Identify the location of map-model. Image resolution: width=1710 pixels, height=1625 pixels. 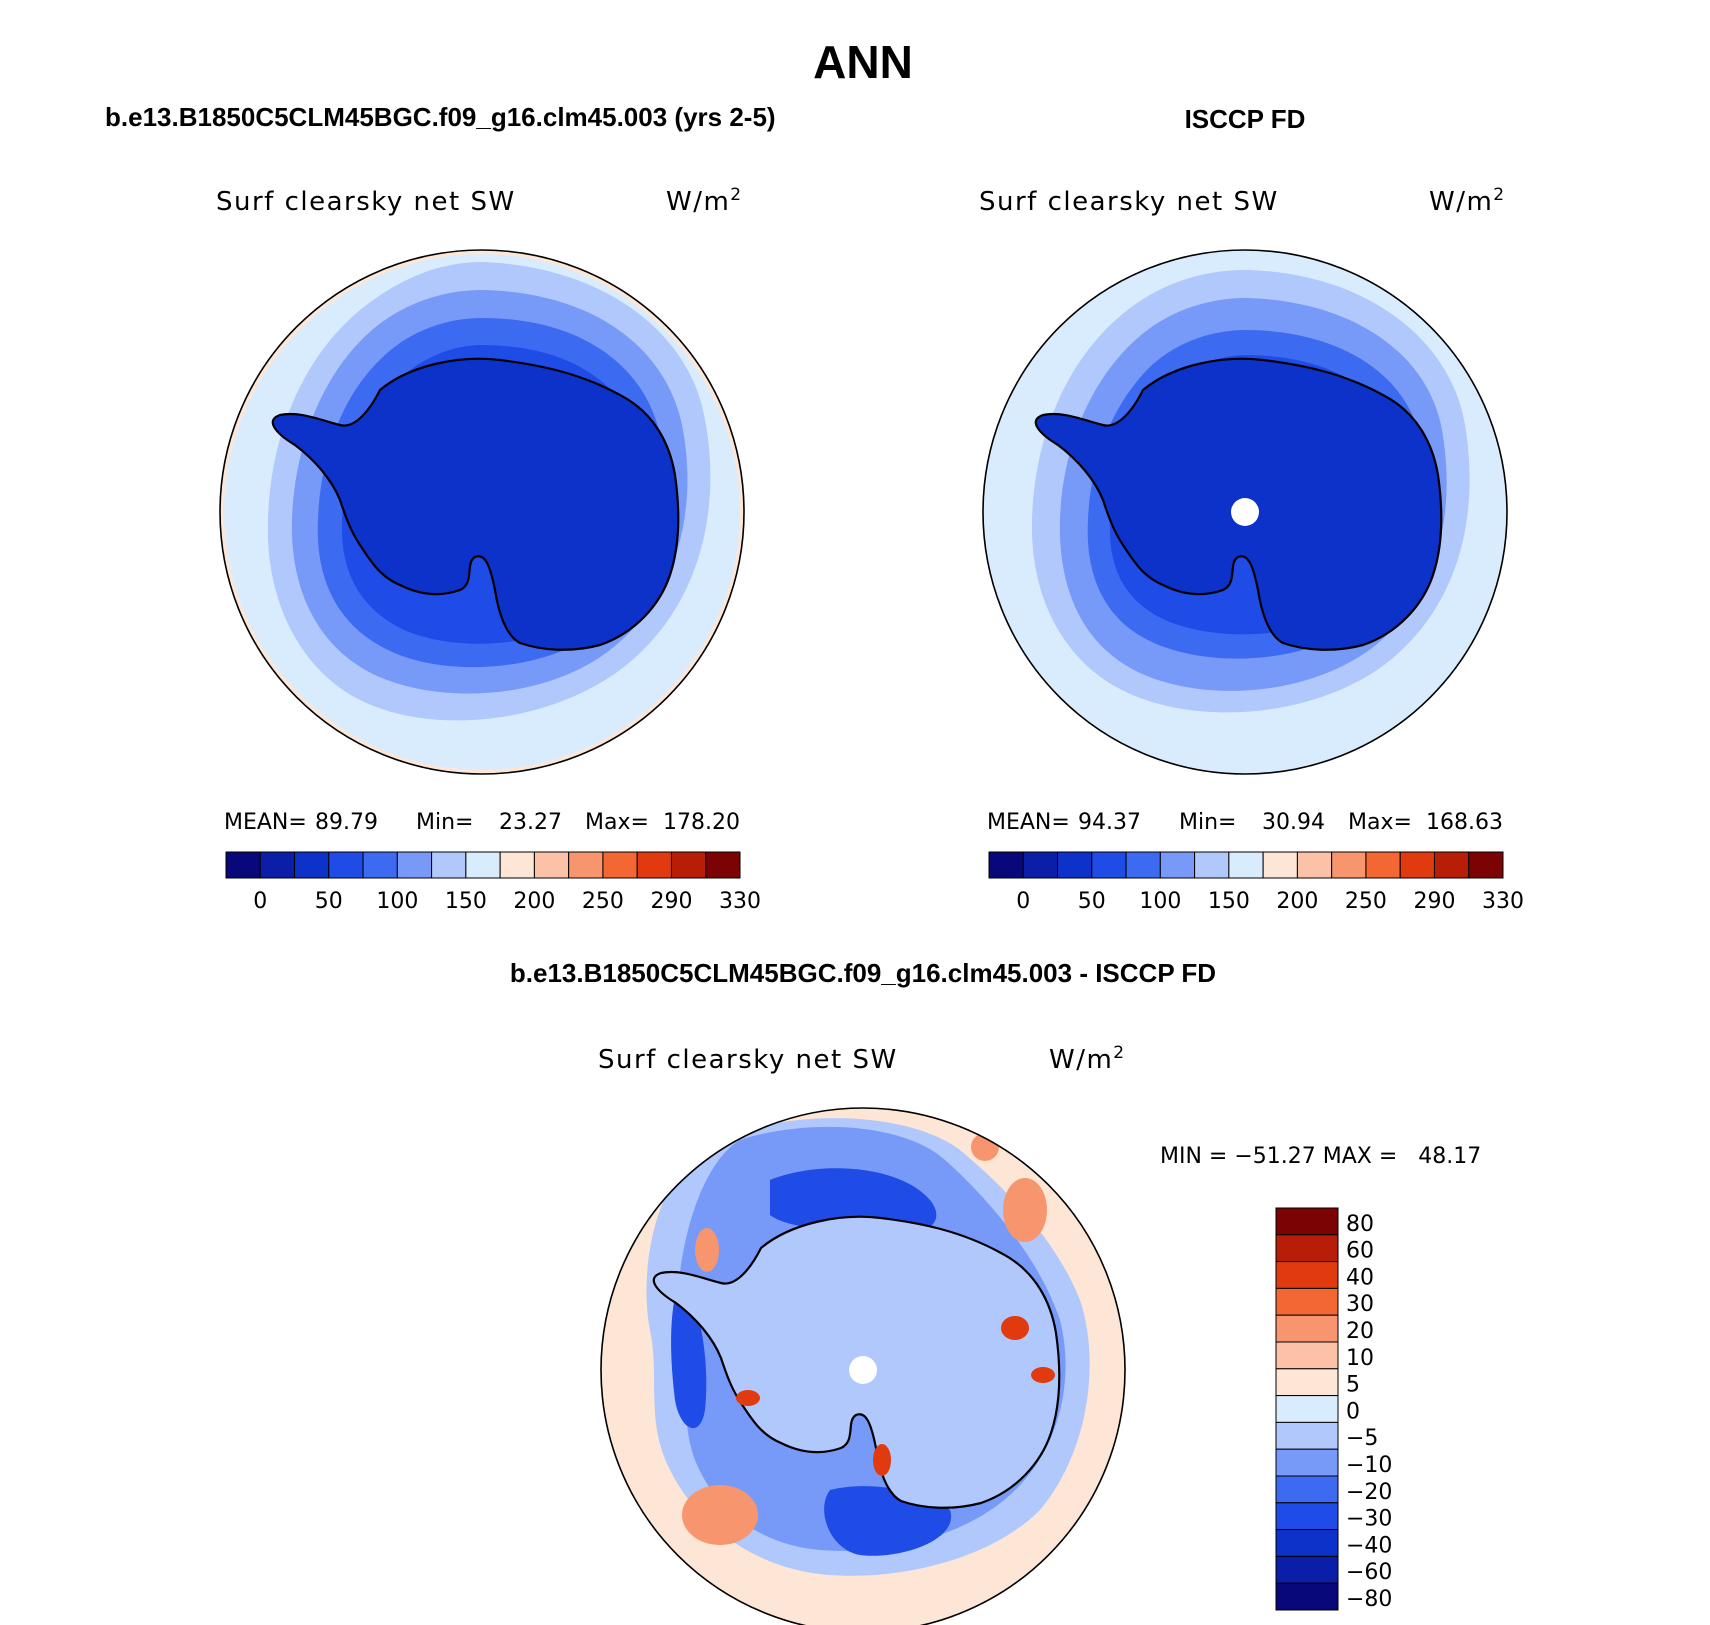
(482, 512).